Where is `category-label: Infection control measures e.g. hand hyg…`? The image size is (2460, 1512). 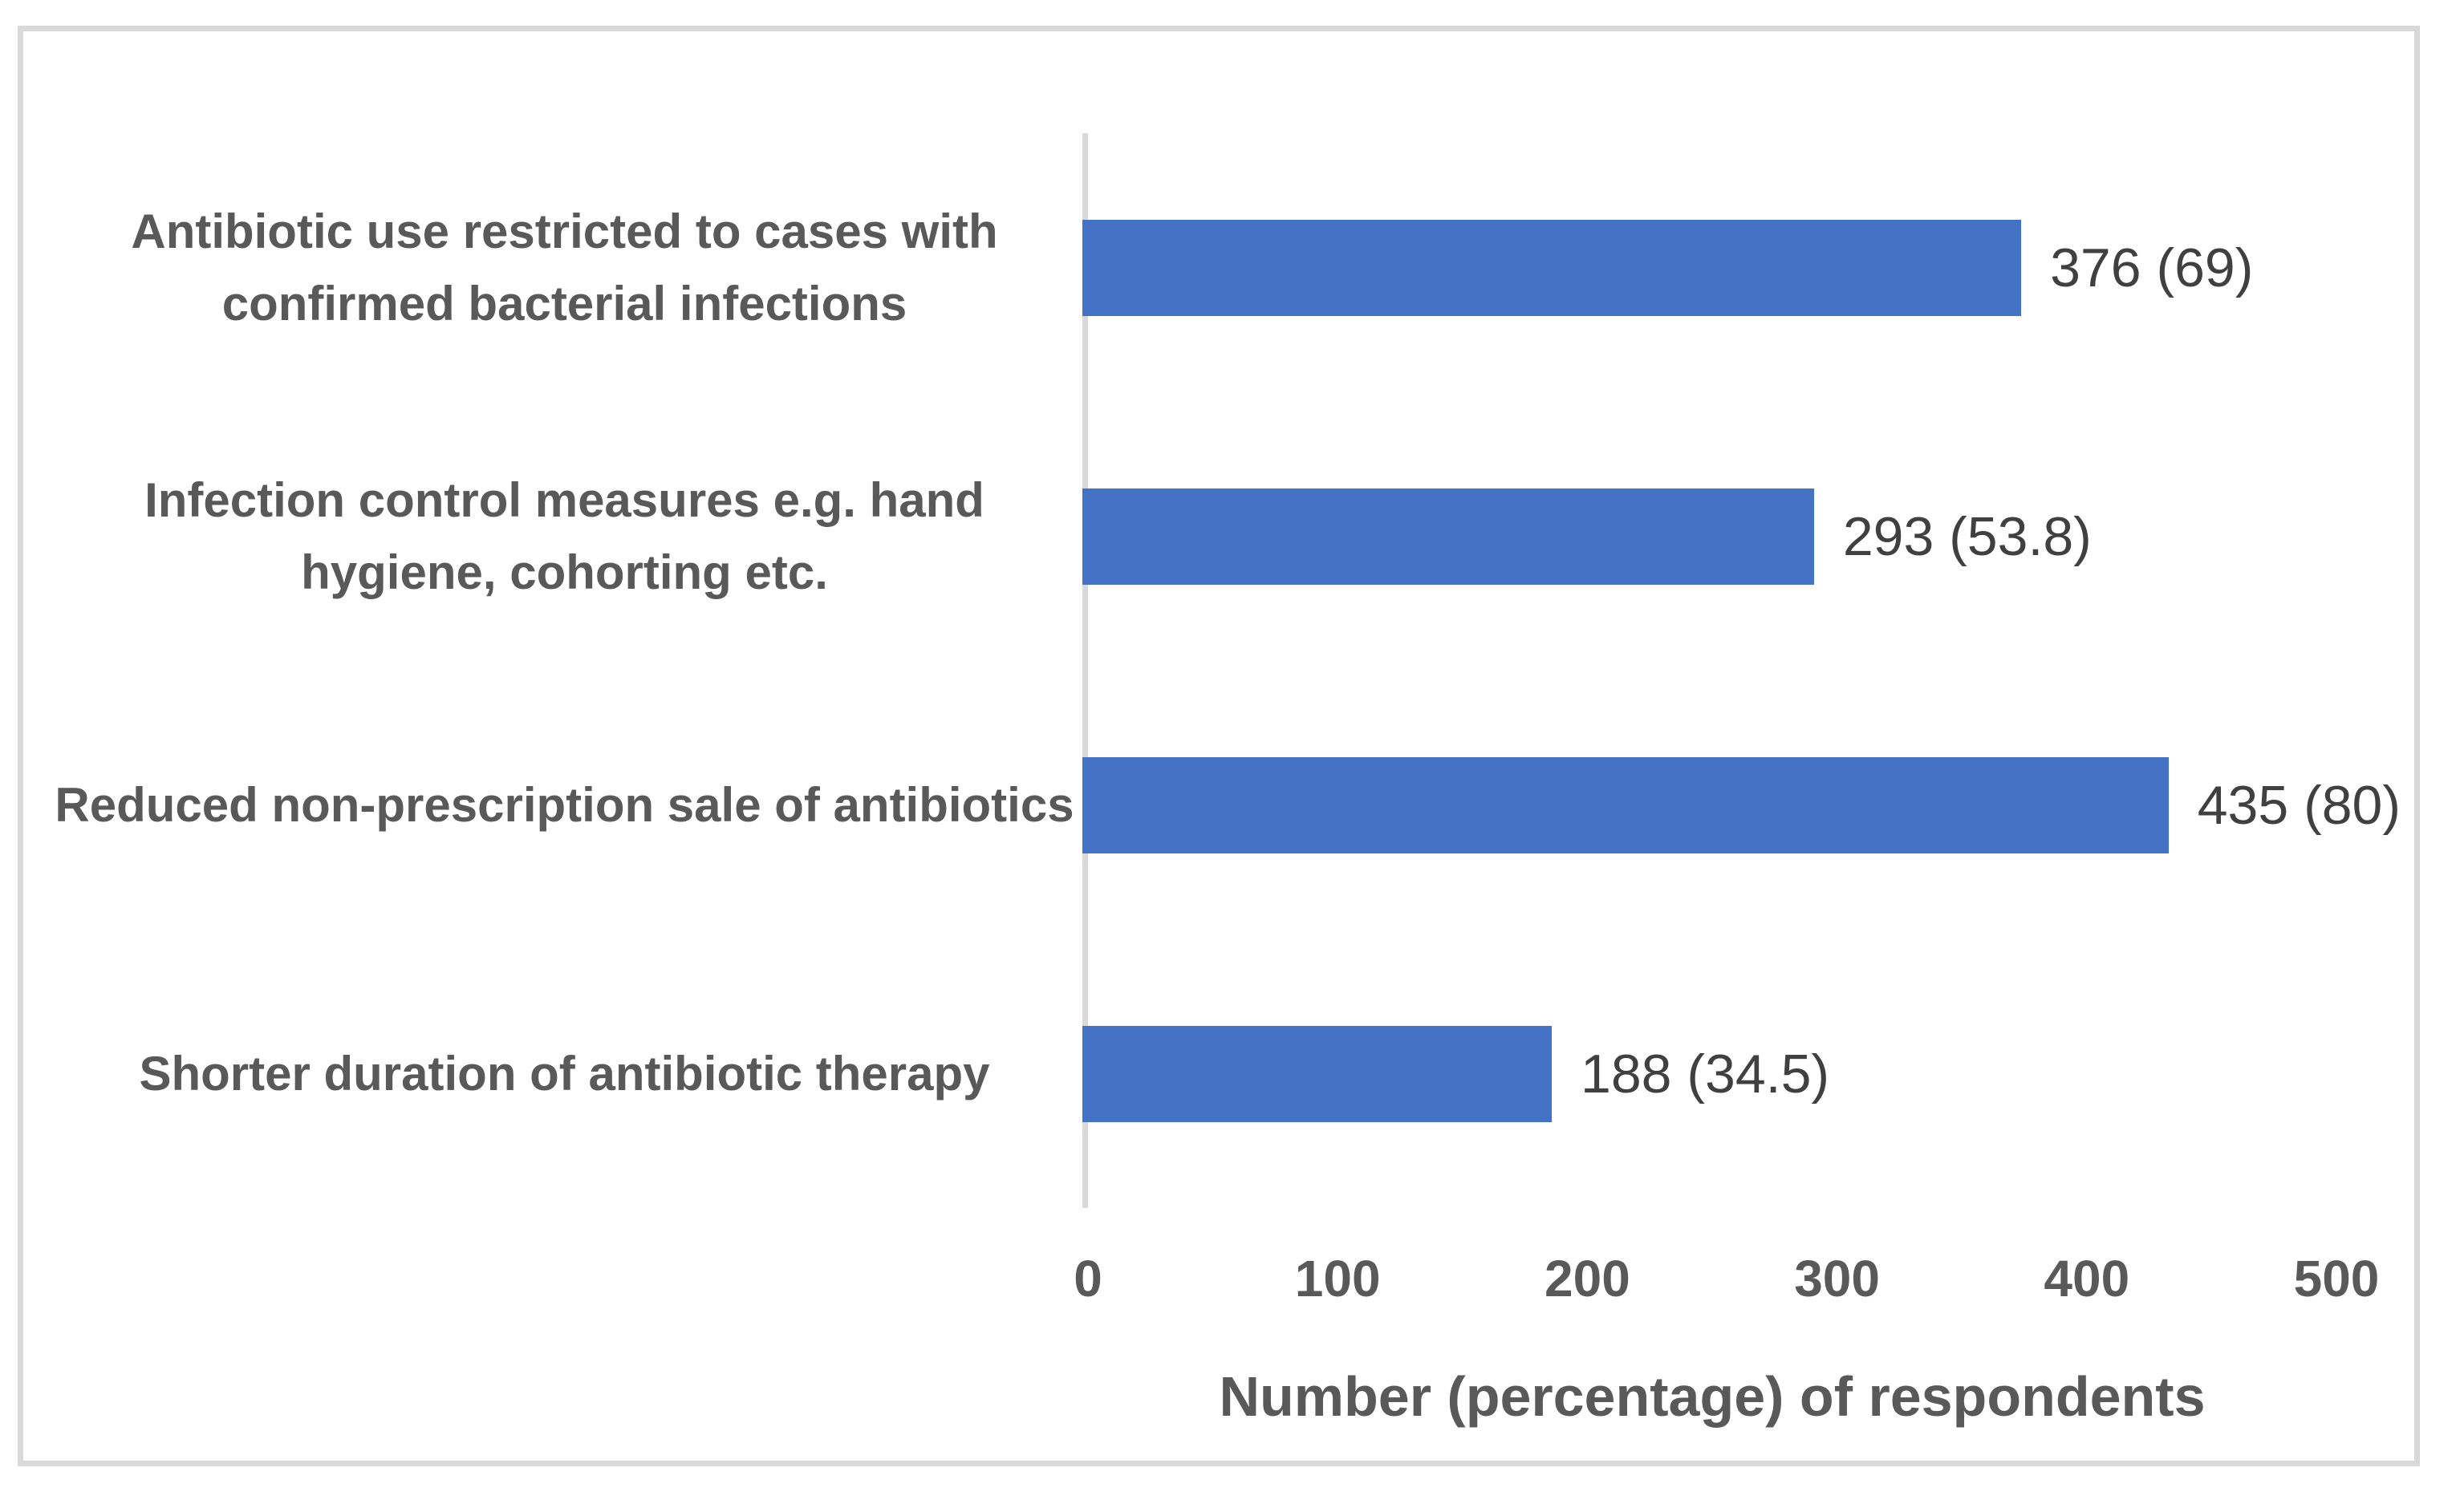
category-label: Infection control measures e.g. hand hyg… is located at coordinates (564, 535).